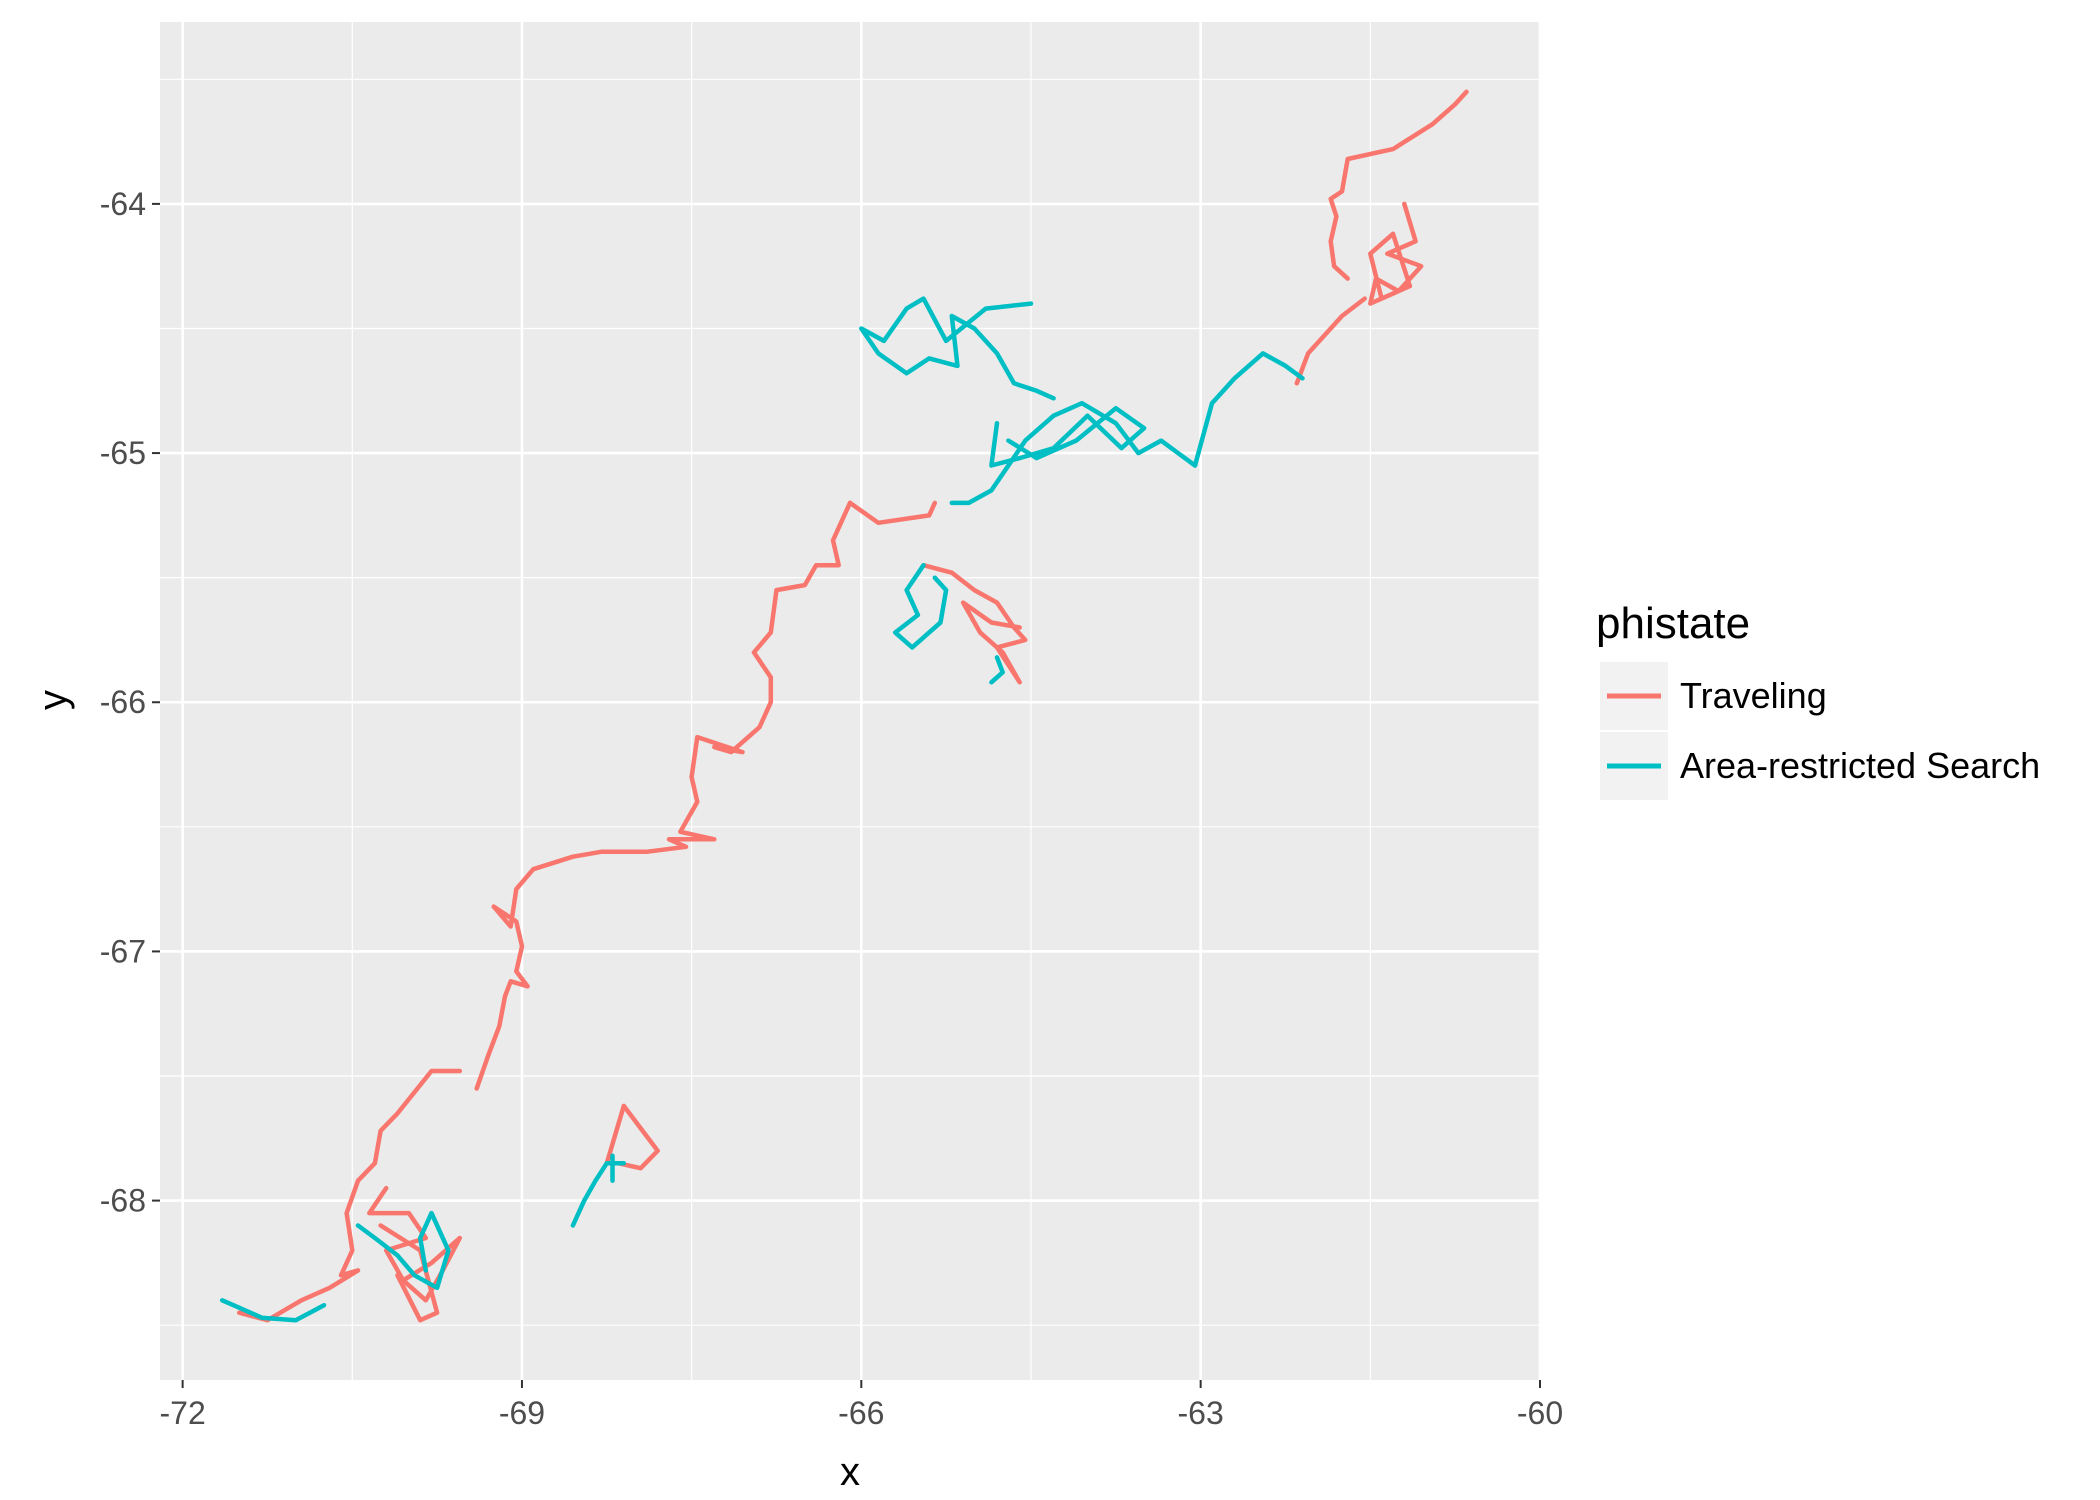  I want to click on y-tick-label: -66, so click(123, 702).